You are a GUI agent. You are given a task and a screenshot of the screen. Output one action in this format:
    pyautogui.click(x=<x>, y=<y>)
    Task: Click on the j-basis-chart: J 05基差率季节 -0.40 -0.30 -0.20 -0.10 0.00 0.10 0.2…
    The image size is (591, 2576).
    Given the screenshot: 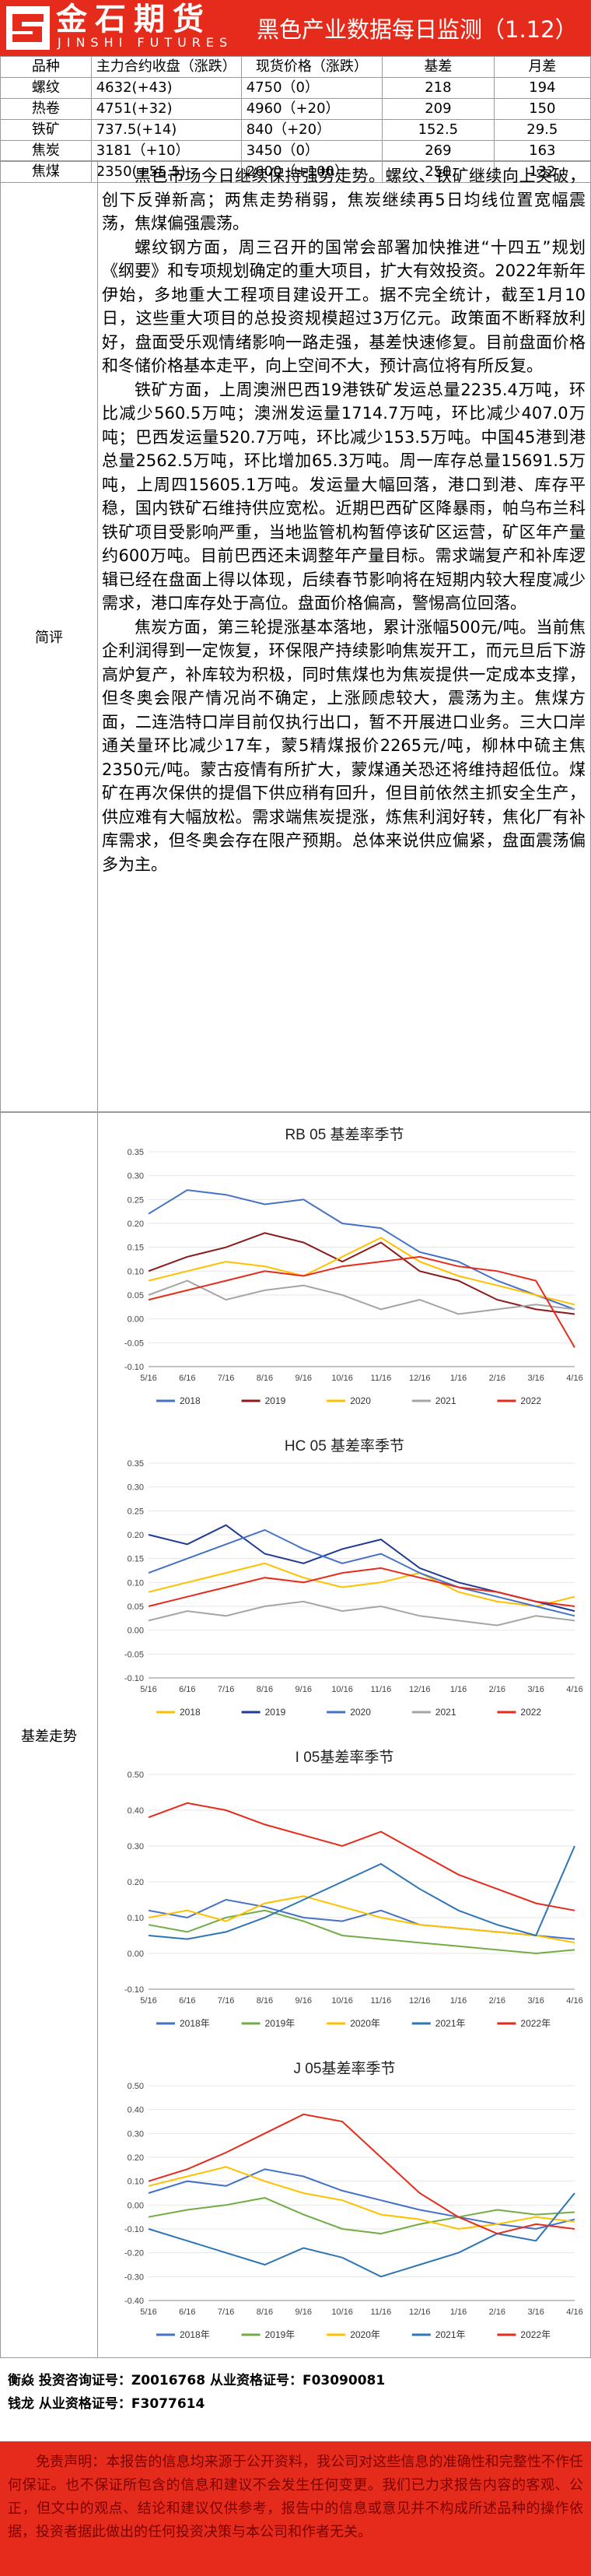 What is the action you would take?
    pyautogui.click(x=344, y=2205)
    